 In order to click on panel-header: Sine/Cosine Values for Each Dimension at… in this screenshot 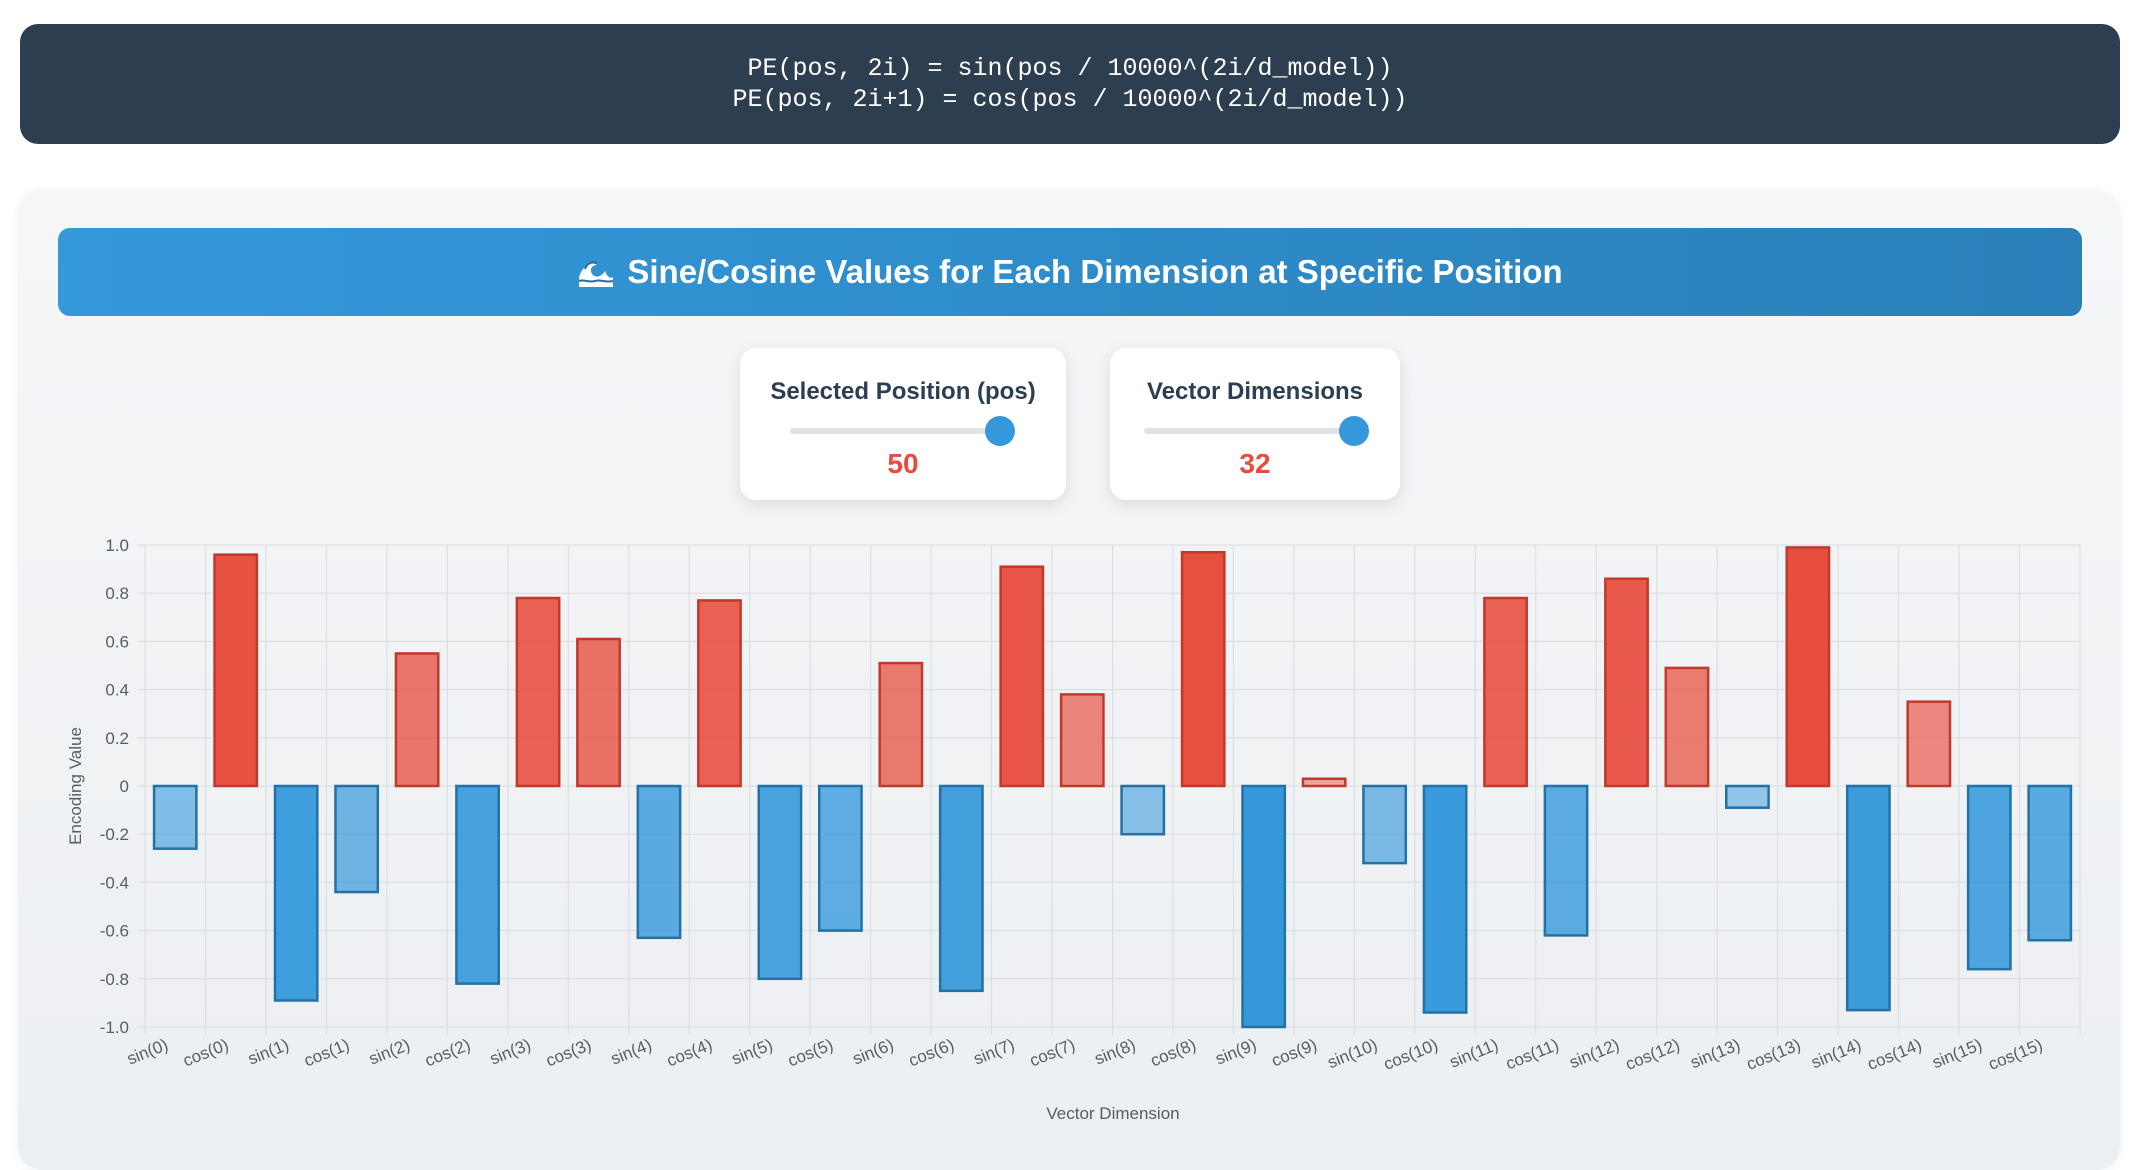, I will do `click(1070, 272)`.